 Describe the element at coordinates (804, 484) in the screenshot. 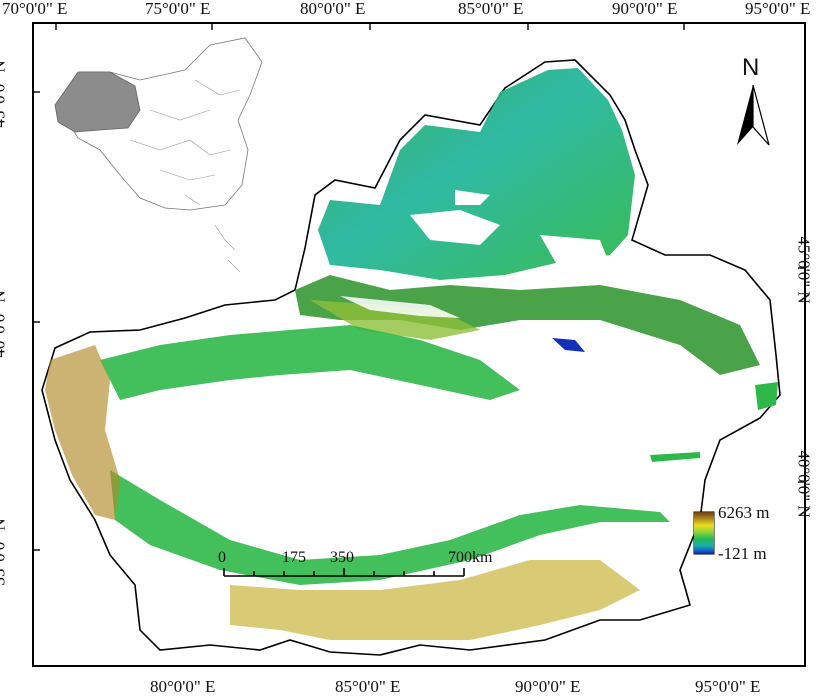

I see `right-axis-label: 40°0'0" N` at that location.